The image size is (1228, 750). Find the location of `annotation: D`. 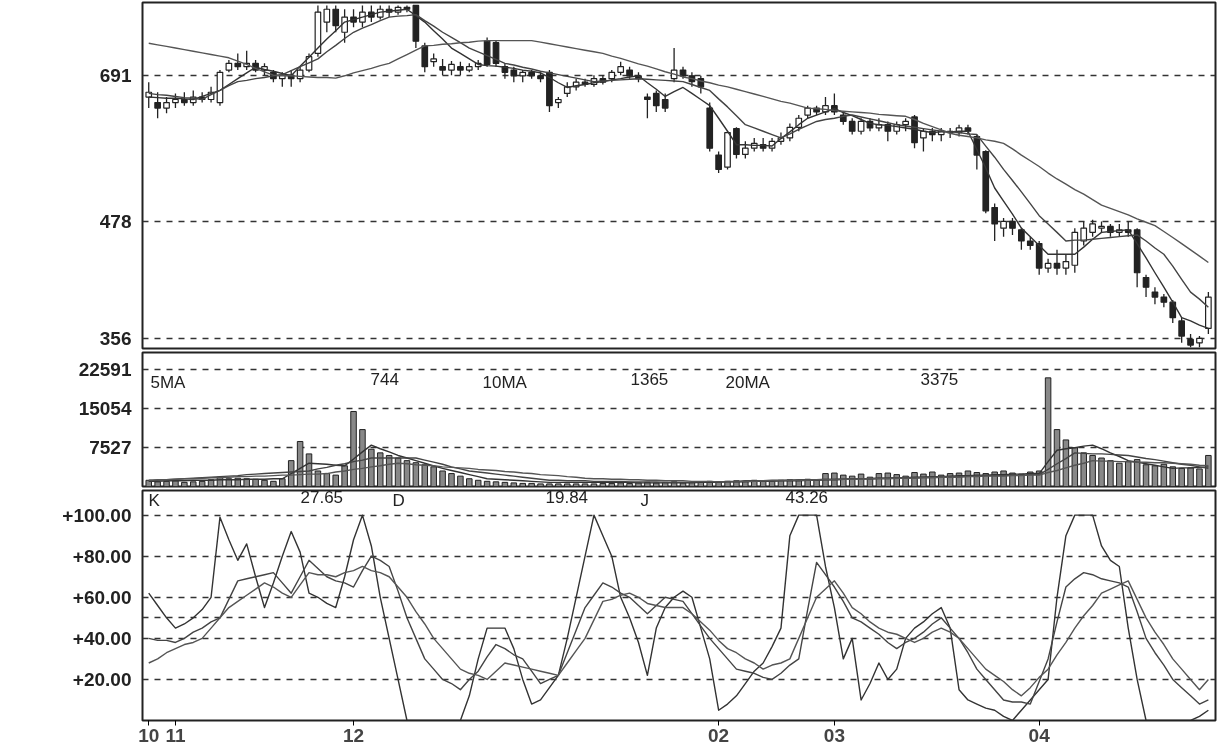

annotation: D is located at coordinates (398, 500).